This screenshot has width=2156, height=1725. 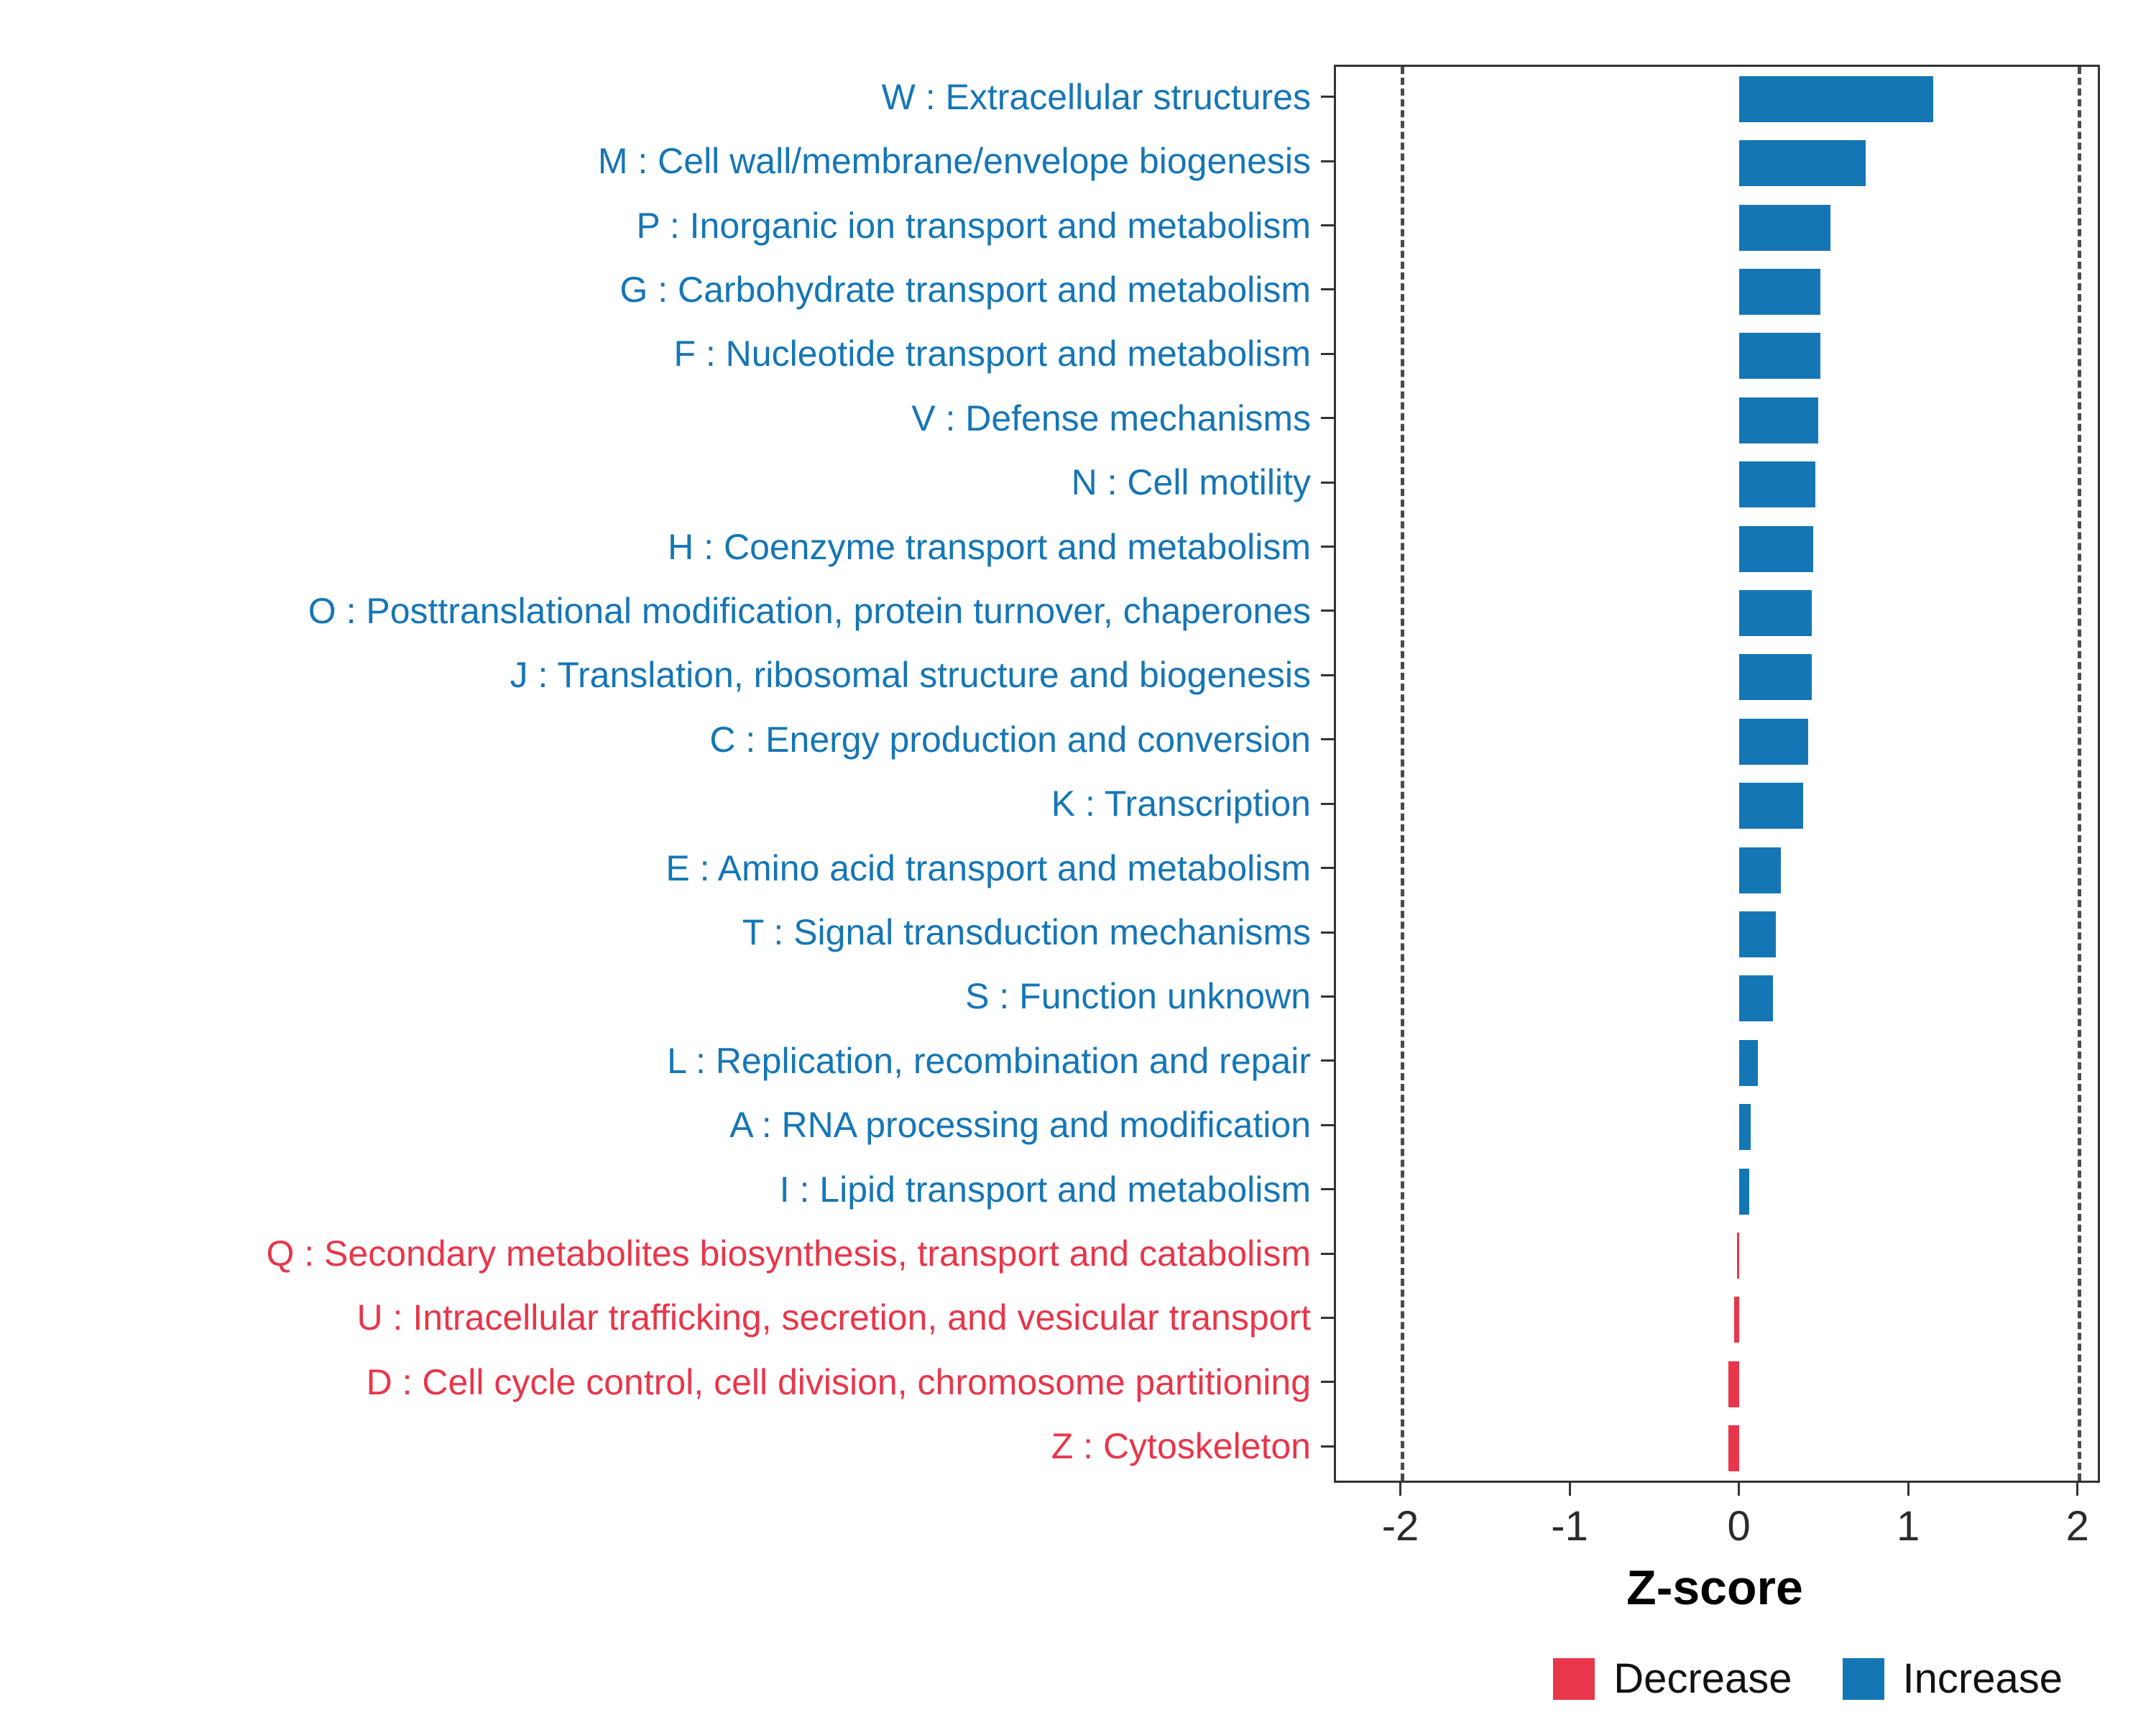 I want to click on x-axis-tick-label: -1, so click(x=1570, y=1526).